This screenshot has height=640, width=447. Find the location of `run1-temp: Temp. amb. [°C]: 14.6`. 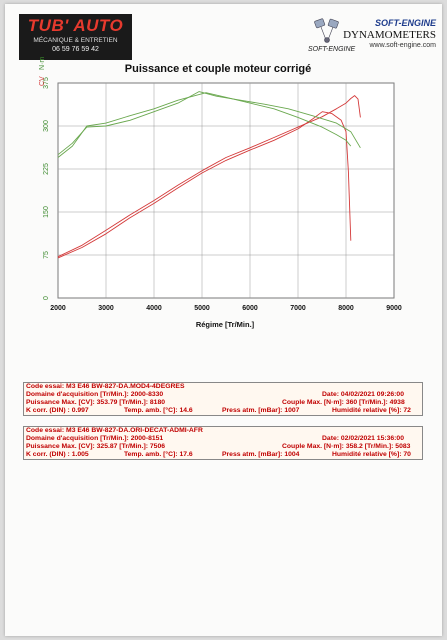

run1-temp: Temp. amb. [°C]: 14.6 is located at coordinates (158, 410).